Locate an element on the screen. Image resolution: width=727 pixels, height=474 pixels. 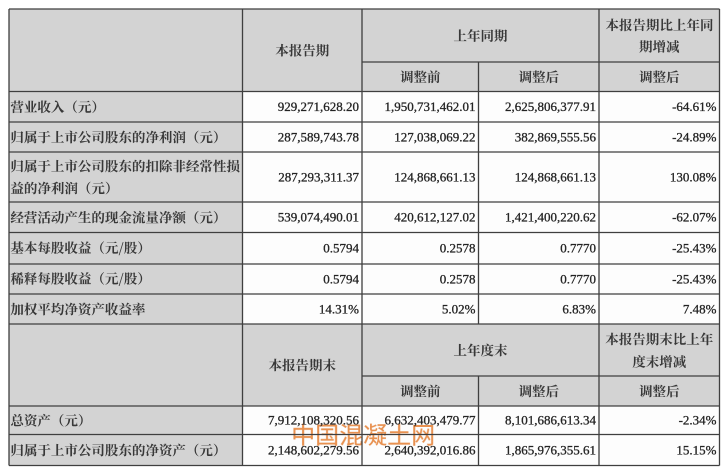
svg-text: 2,640,392,016.86 is located at coordinates (431, 449).